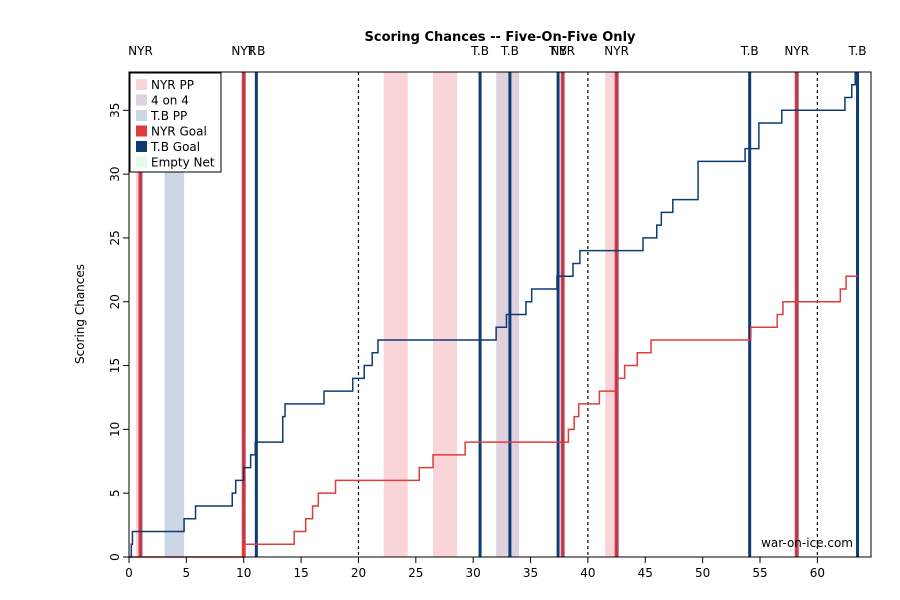 This screenshot has height=600, width=900. I want to click on x-tick-label: 55, so click(759, 573).